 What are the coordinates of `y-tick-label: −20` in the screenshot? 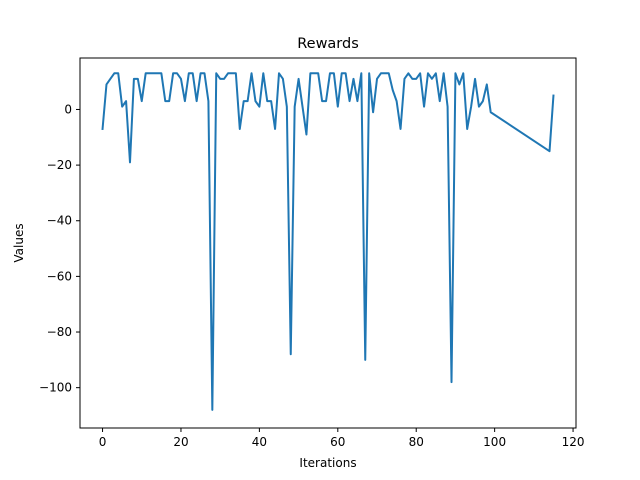 It's located at (59, 165).